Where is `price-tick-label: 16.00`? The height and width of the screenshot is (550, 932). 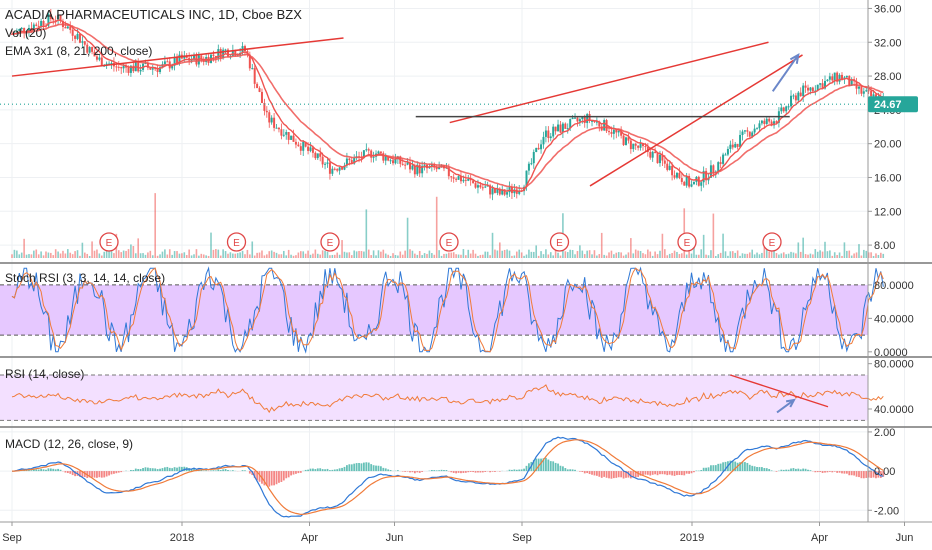
price-tick-label: 16.00 is located at coordinates (888, 178).